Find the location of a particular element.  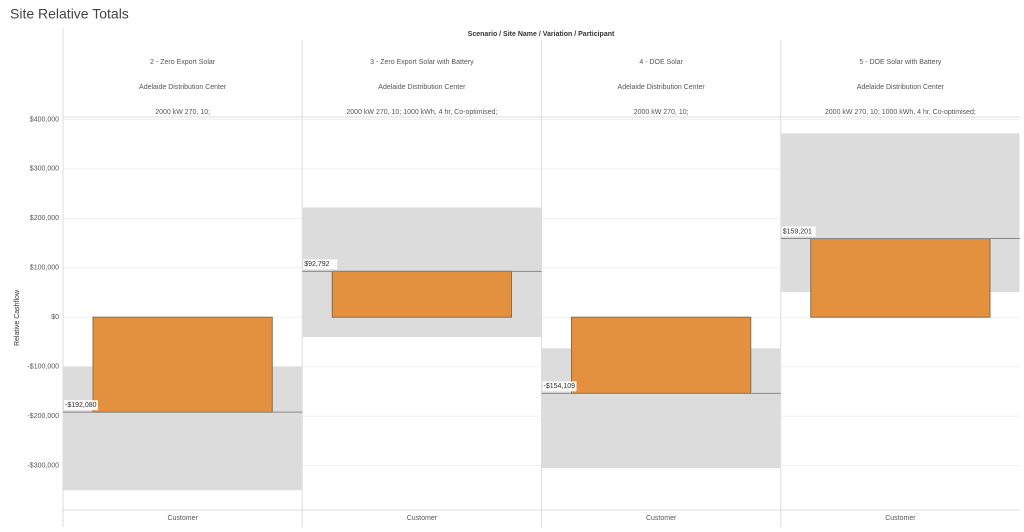

value-label: -$192,080 is located at coordinates (81, 405).